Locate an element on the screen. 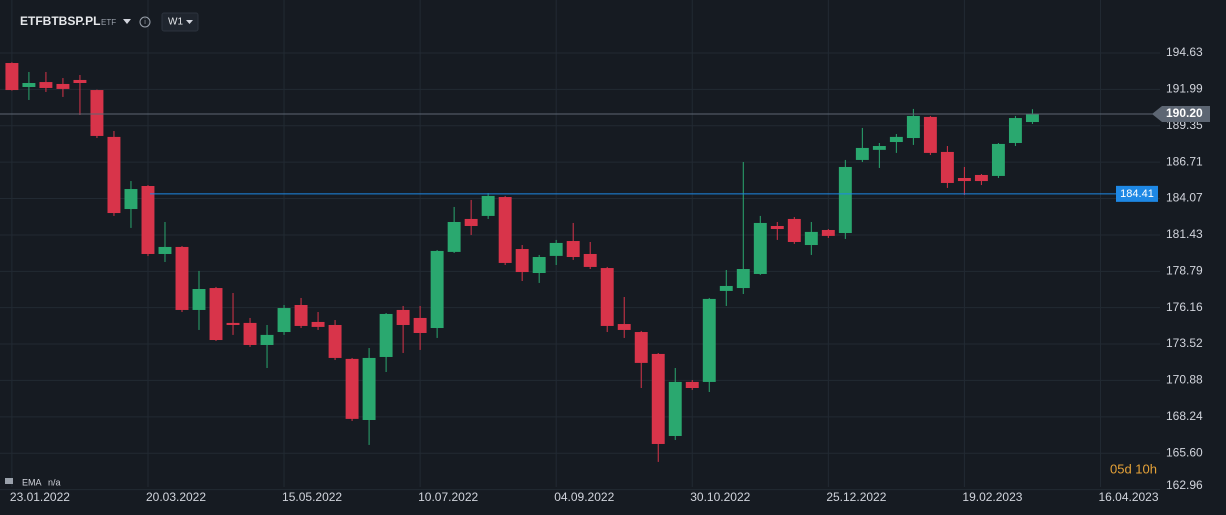  symbol: ETFBTBSP.PL is located at coordinates (60, 21).